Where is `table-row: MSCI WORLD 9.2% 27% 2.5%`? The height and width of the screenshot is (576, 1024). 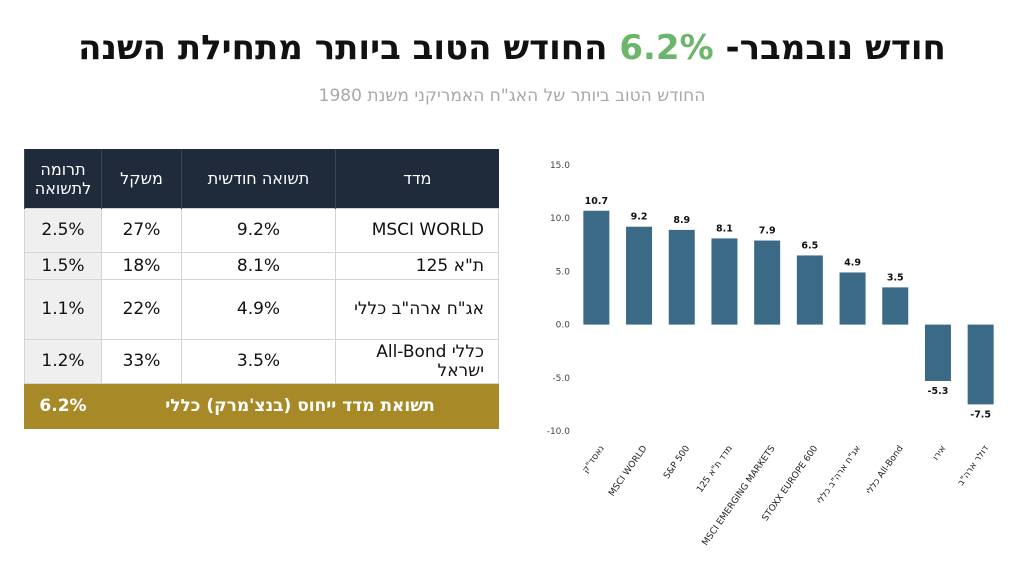
table-row: MSCI WORLD 9.2% 27% 2.5% is located at coordinates (261, 230).